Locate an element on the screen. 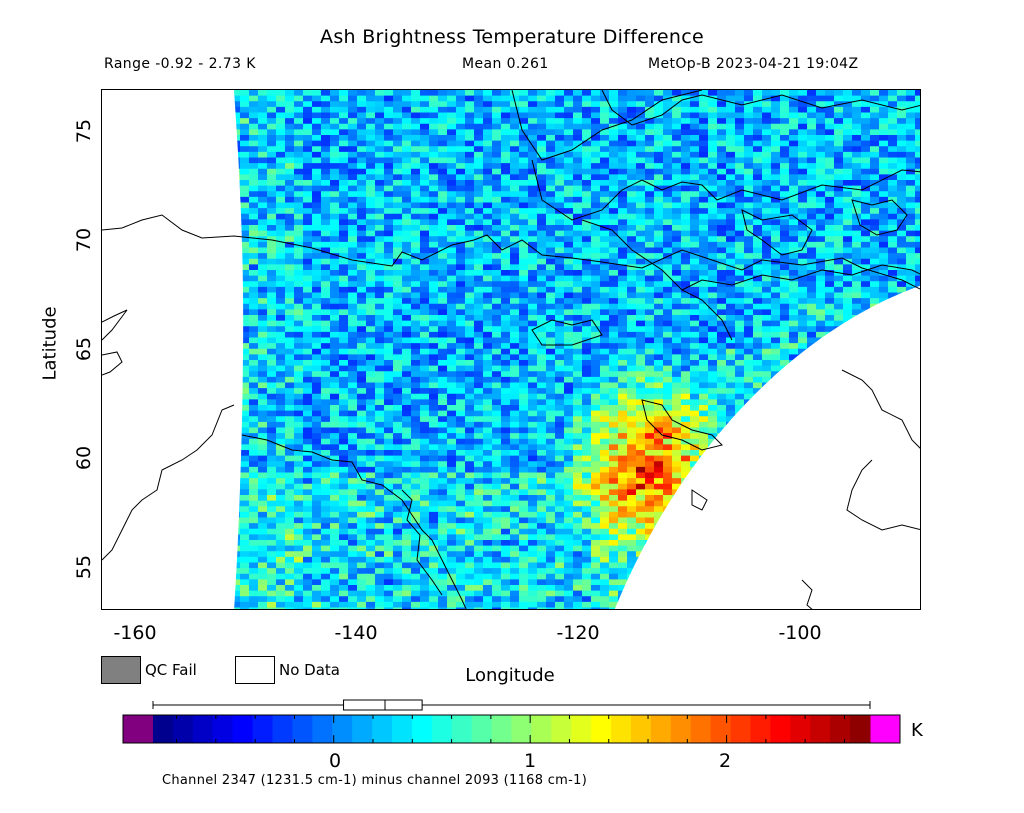 The image size is (1024, 813). colorbar-unit: K is located at coordinates (917, 730).